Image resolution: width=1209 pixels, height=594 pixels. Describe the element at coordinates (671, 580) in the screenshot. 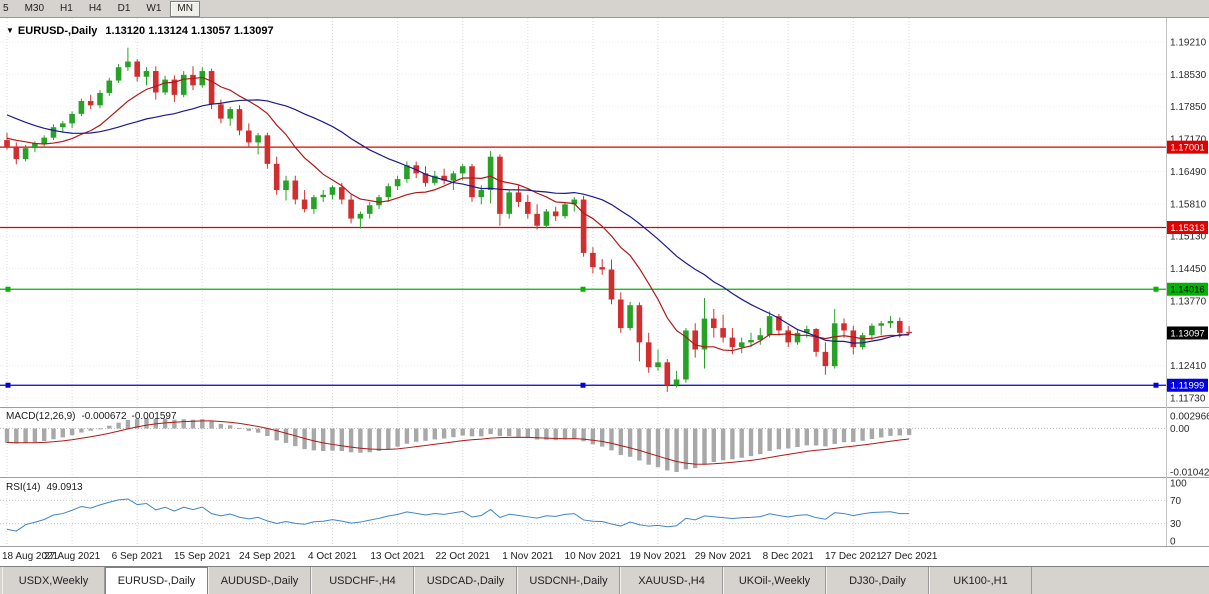

I see `tab-xauusd-h4: XAUUSD-,H4` at that location.